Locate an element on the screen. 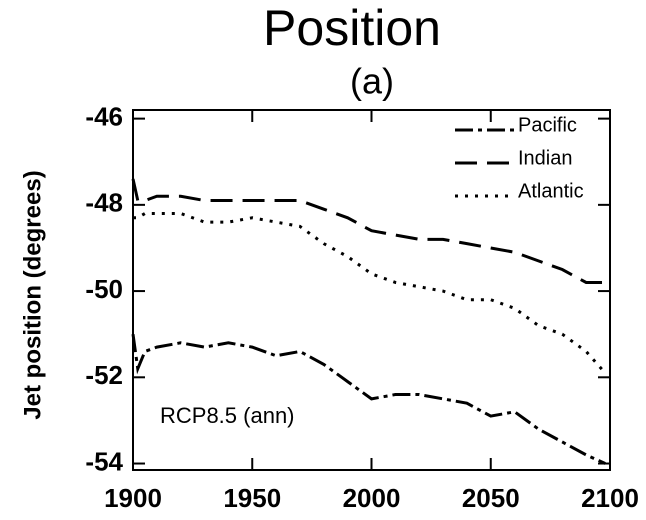  chart-subtitle: (a) is located at coordinates (372, 81).